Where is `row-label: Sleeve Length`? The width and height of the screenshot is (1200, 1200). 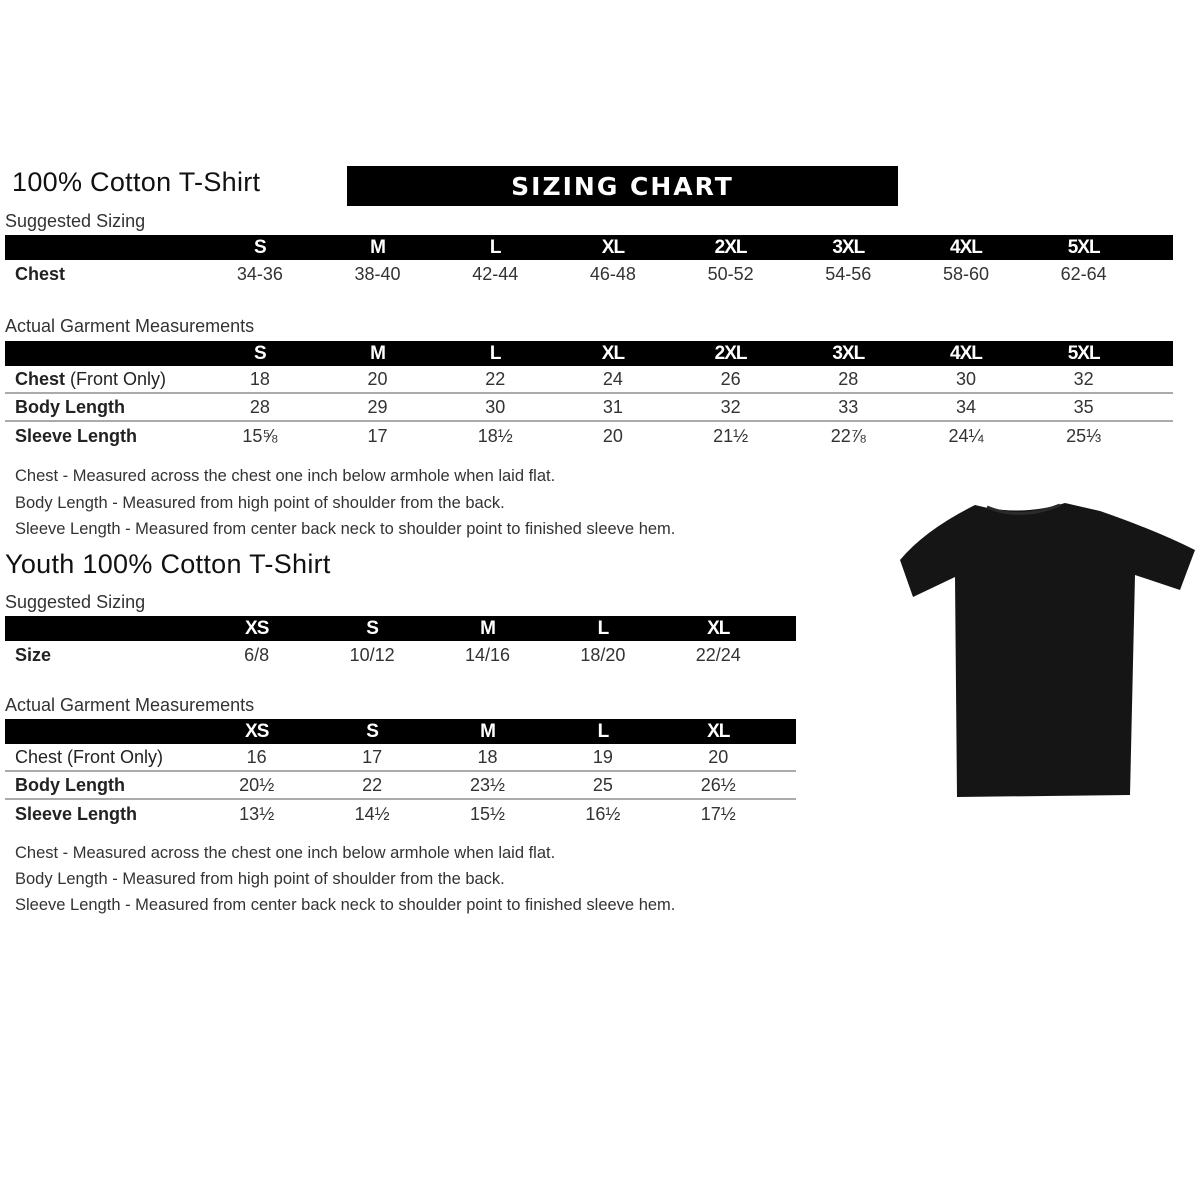
row-label: Sleeve Length is located at coordinates (102, 814).